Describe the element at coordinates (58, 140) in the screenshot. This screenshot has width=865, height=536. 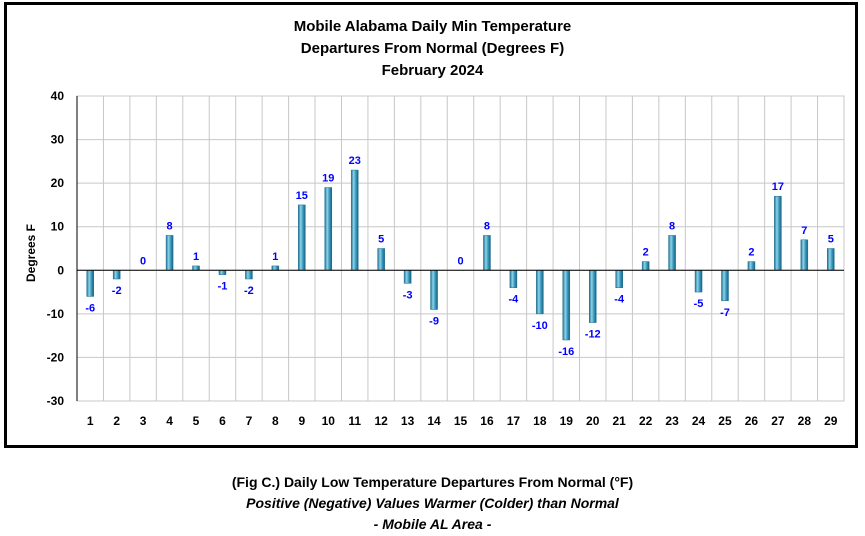
I see `y-tick-label: 30` at that location.